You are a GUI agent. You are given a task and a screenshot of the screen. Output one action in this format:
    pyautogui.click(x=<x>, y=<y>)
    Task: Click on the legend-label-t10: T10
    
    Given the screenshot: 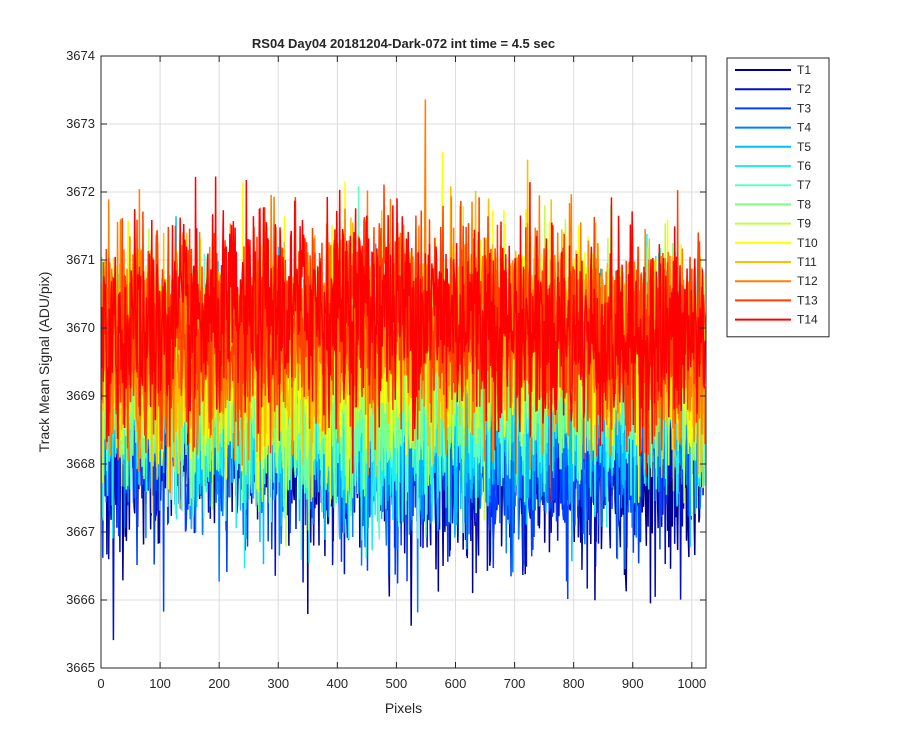 What is the action you would take?
    pyautogui.click(x=807, y=243)
    